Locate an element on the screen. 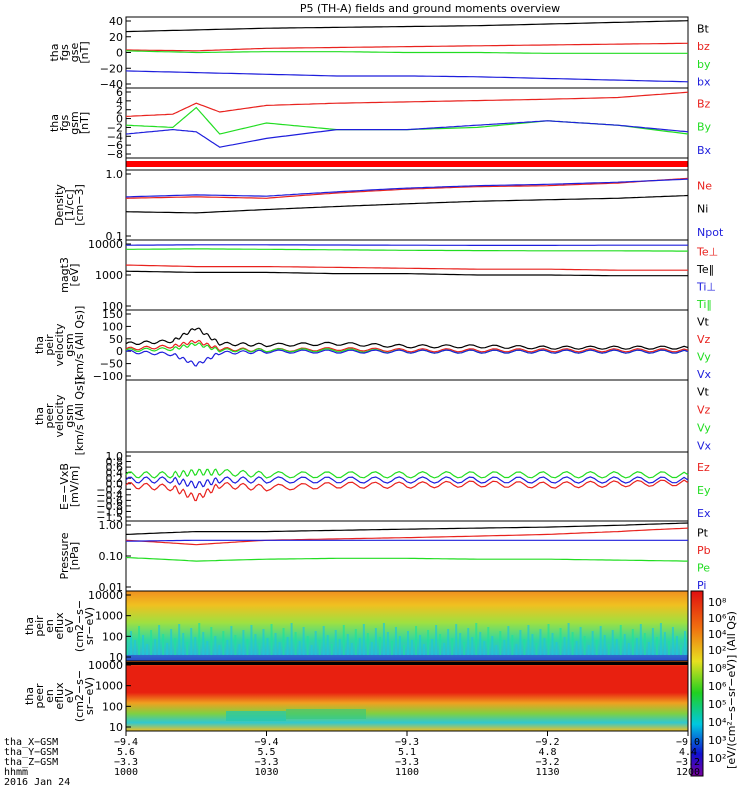  xtick-label: −9.2 is located at coordinates (547, 742).